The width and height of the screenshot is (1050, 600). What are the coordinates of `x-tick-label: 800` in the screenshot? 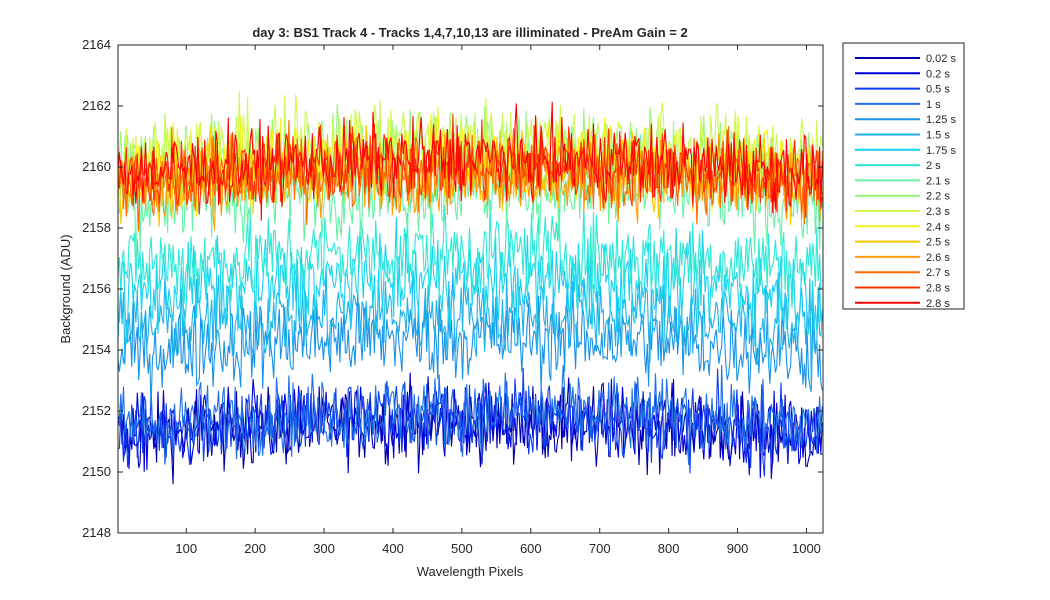 It's located at (669, 548).